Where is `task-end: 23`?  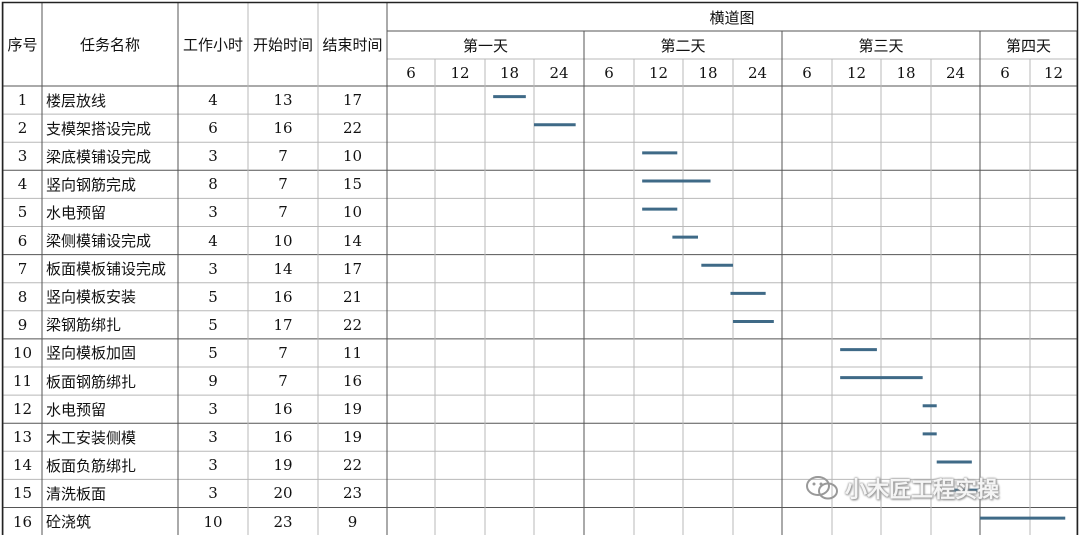
task-end: 23 is located at coordinates (352, 493).